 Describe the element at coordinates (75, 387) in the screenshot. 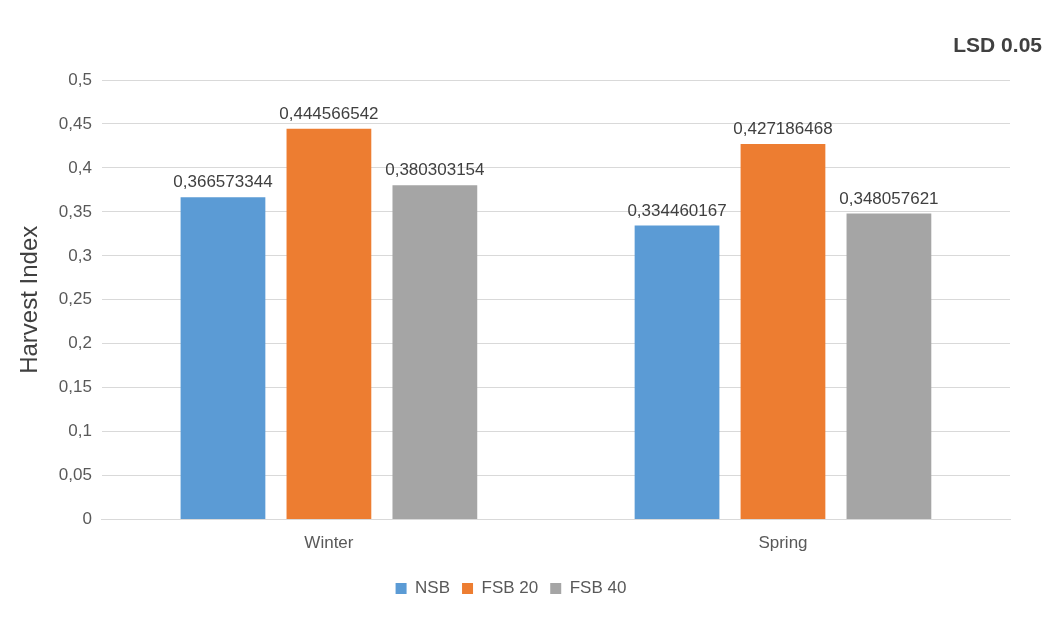

I see `y-tick-label: 0,15` at that location.